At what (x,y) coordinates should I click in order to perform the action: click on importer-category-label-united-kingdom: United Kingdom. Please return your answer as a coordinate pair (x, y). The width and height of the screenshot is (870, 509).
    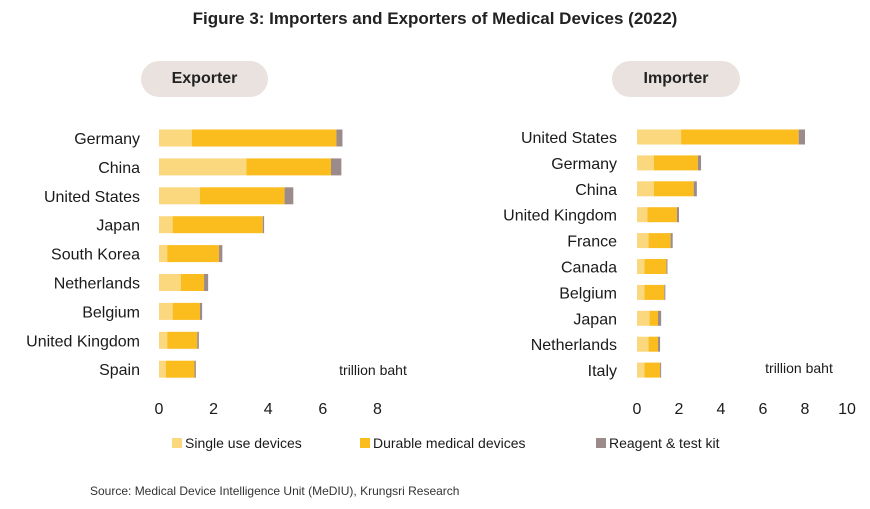
    Looking at the image, I should click on (560, 216).